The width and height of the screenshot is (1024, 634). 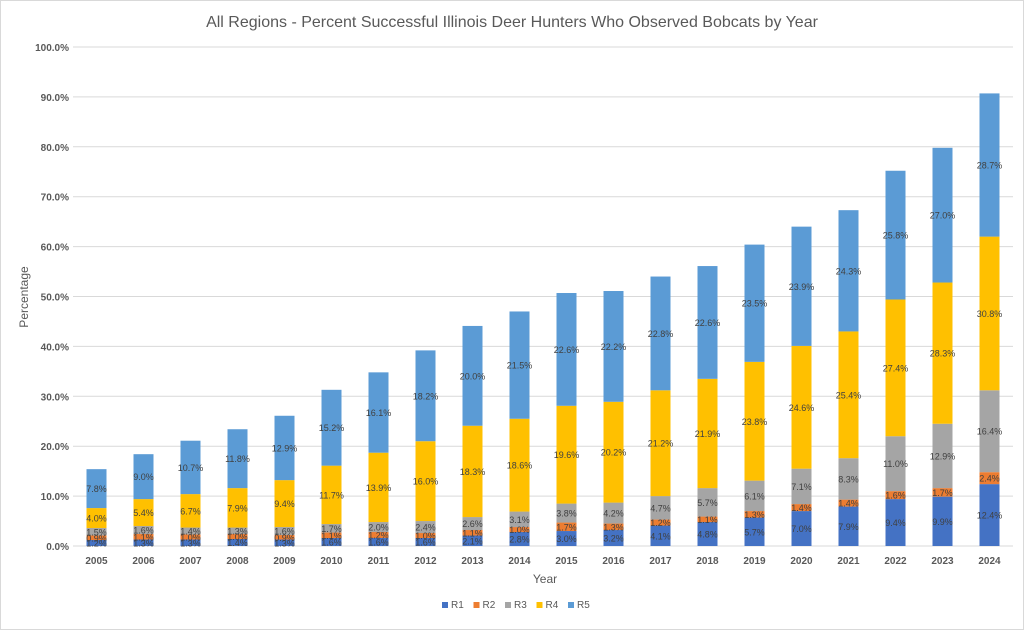 I want to click on bar-segment-r3-2016, so click(x=613, y=513).